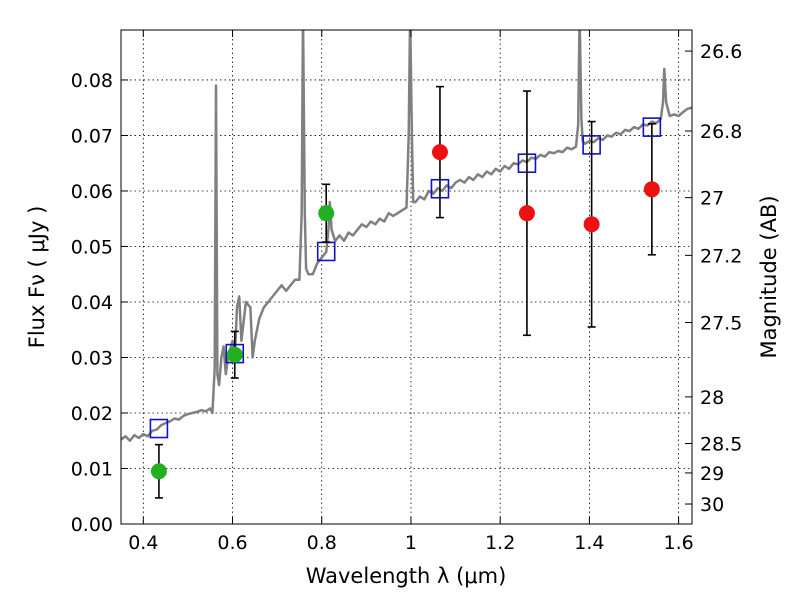 The height and width of the screenshot is (600, 800). Describe the element at coordinates (721, 256) in the screenshot. I see `right-tick-label: 27.2` at that location.